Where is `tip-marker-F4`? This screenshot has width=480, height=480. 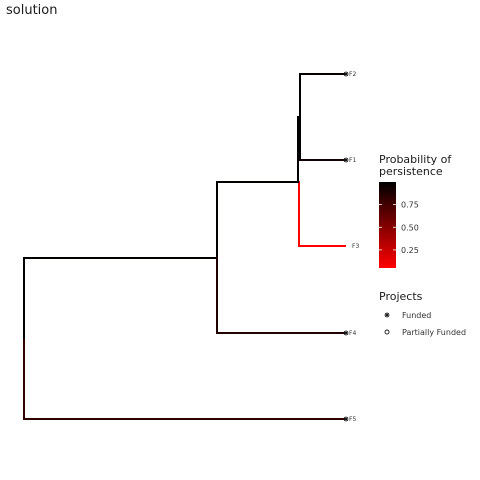 tip-marker-F4 is located at coordinates (346, 333).